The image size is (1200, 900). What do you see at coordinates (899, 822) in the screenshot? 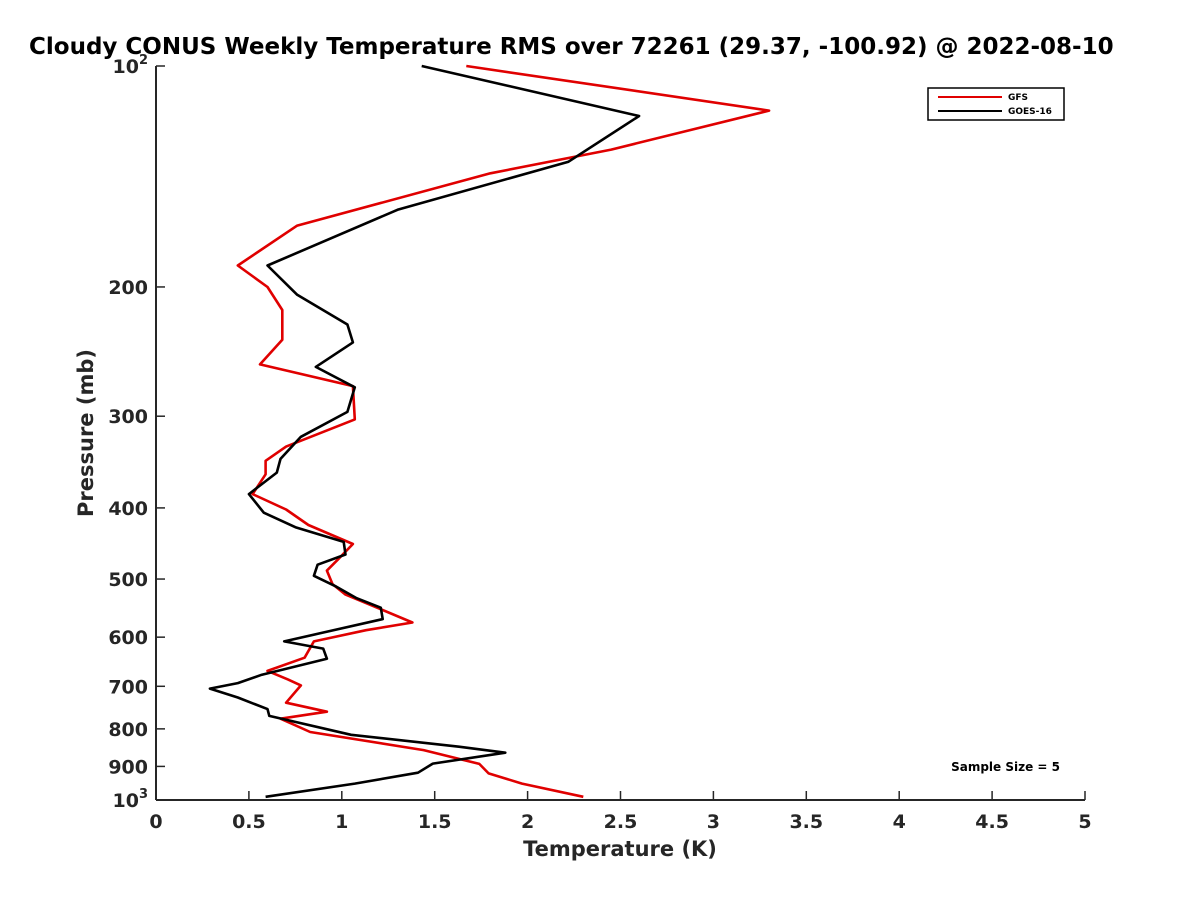
I see `x-tick-label: 4` at bounding box center [899, 822].